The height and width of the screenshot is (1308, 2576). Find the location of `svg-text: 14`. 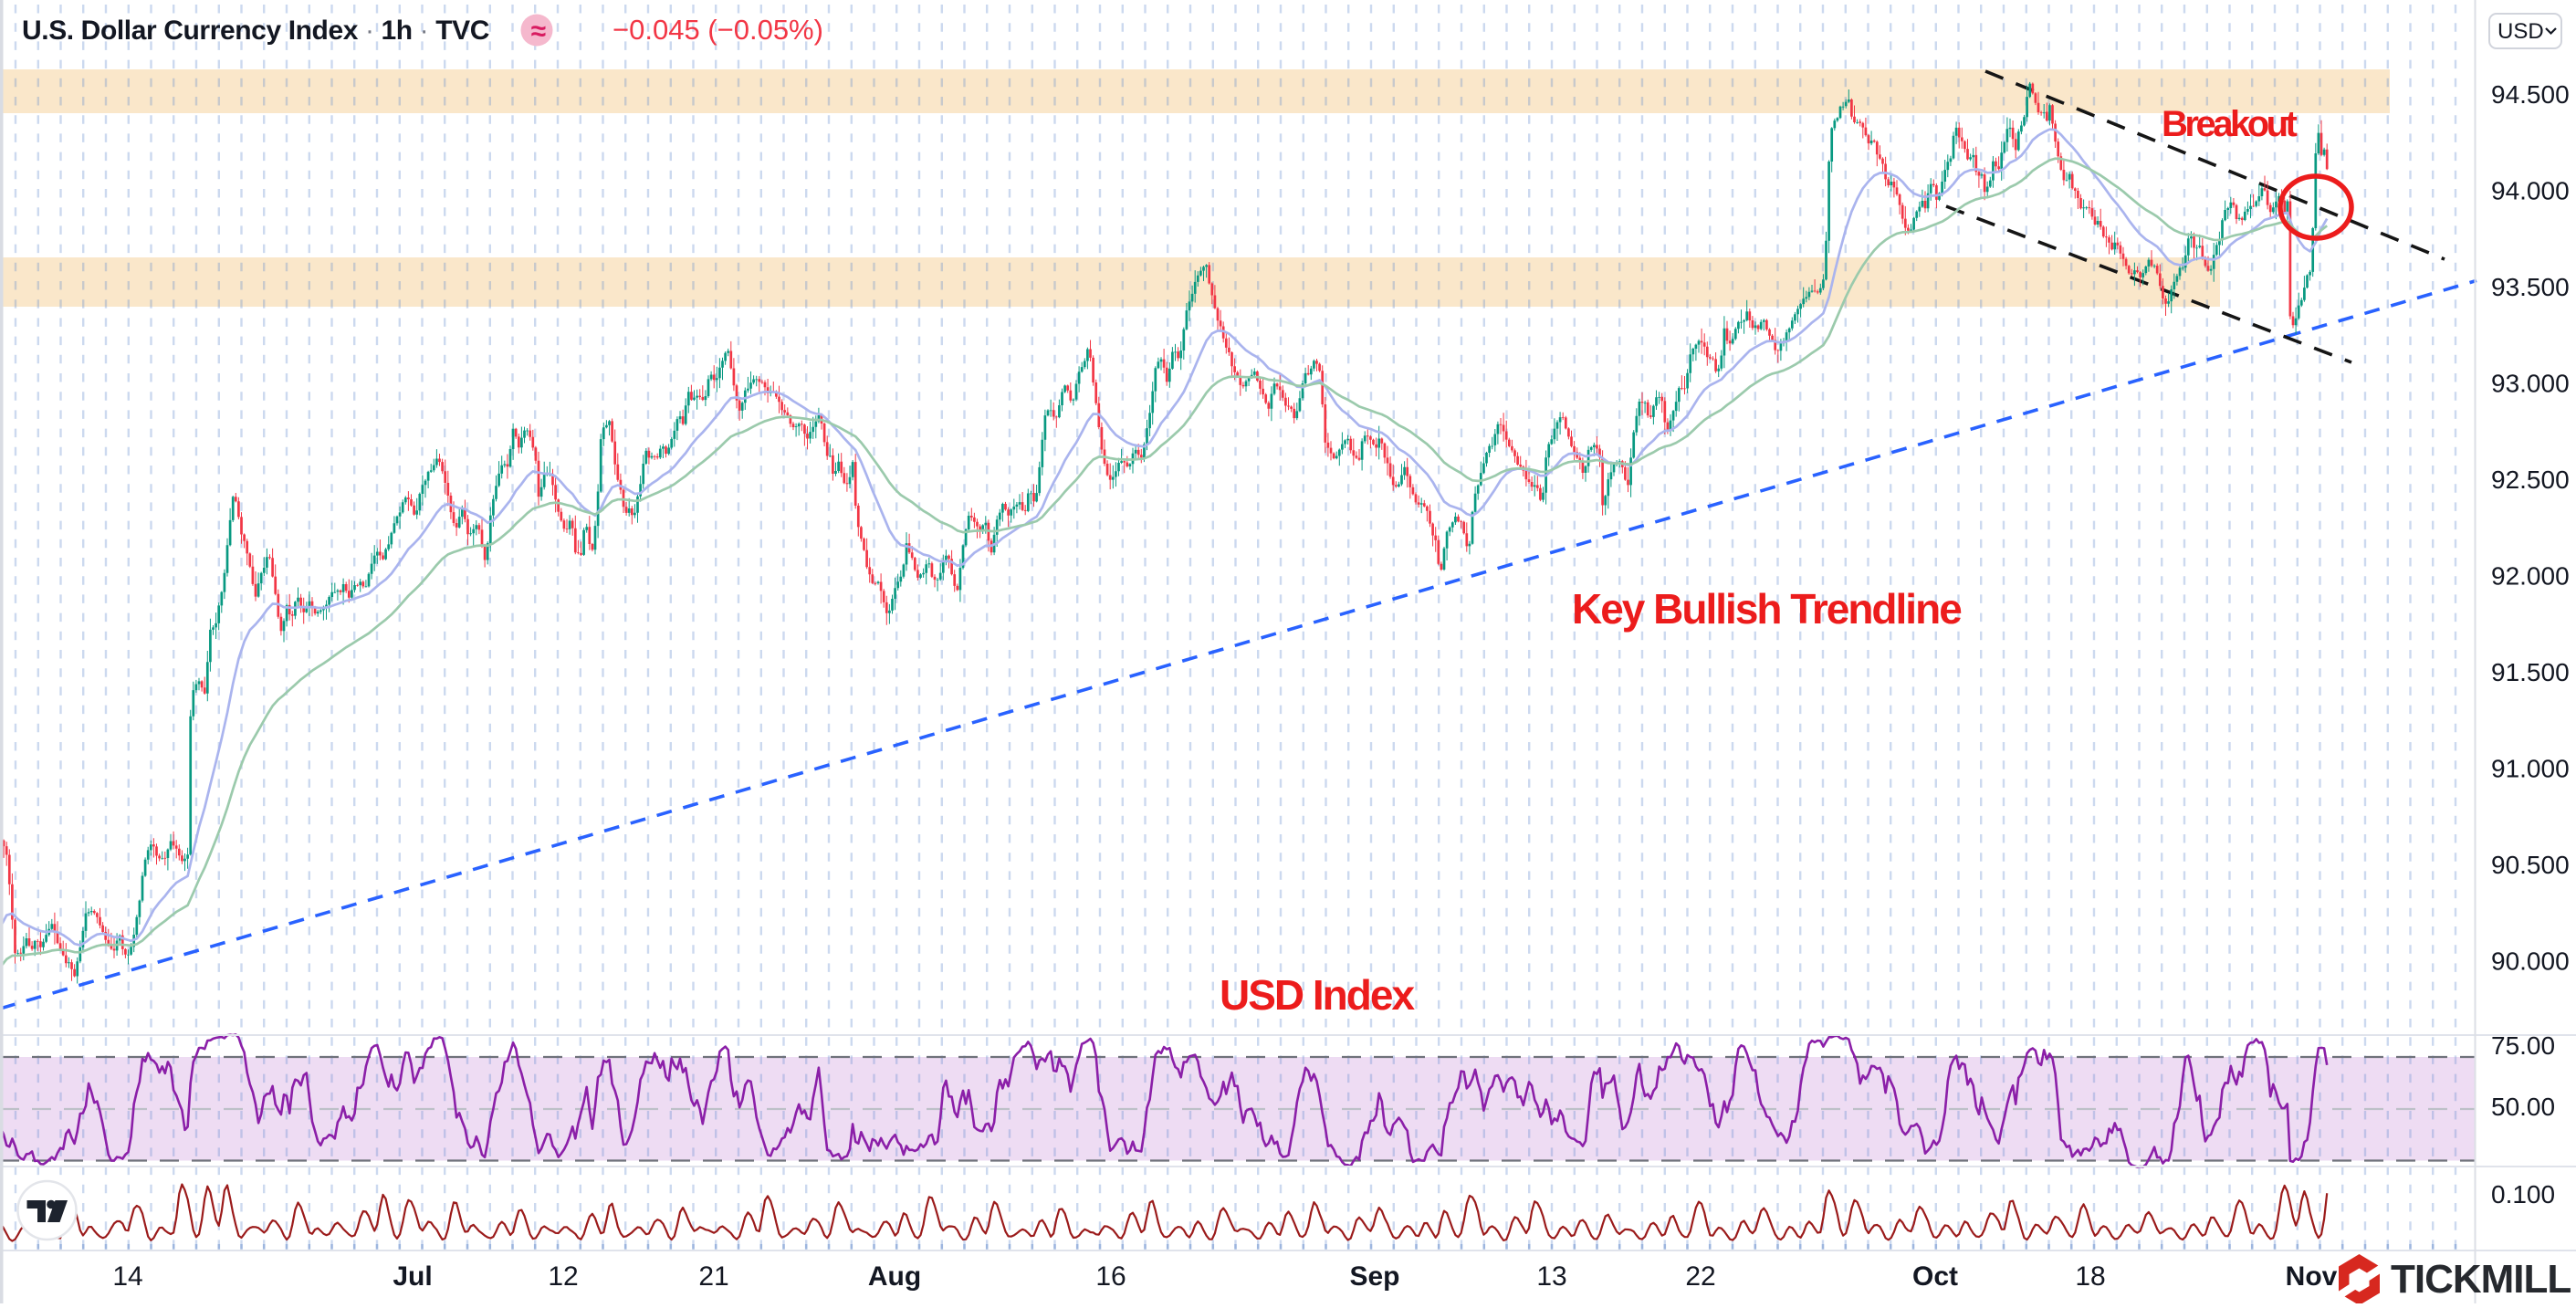

svg-text: 14 is located at coordinates (127, 1276).